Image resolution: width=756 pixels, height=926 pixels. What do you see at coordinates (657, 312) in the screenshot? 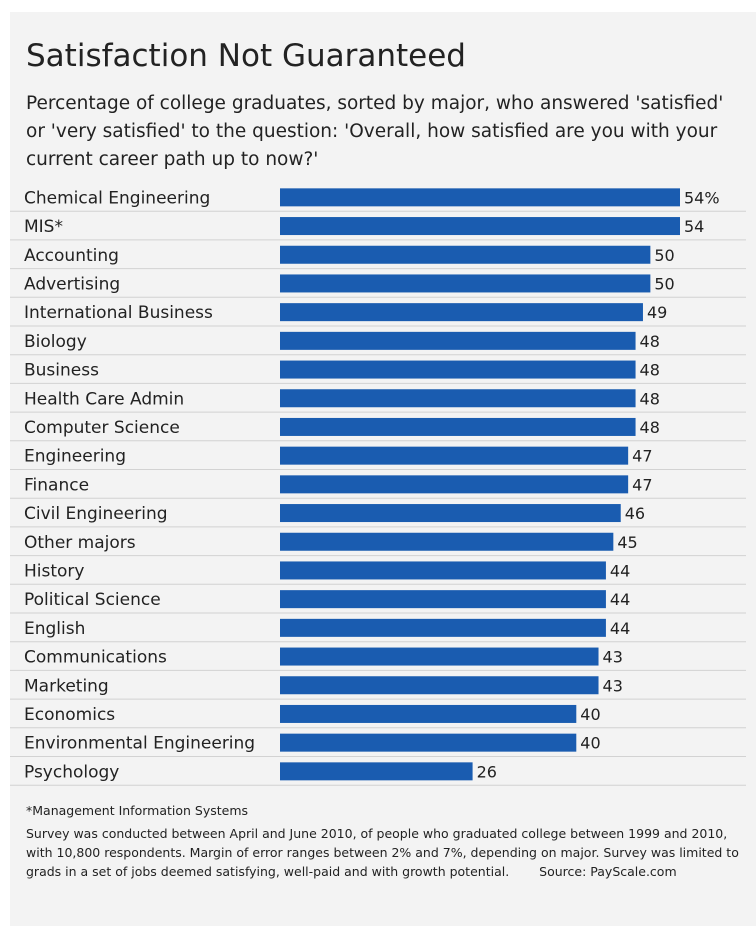
I see `value-label: 49` at bounding box center [657, 312].